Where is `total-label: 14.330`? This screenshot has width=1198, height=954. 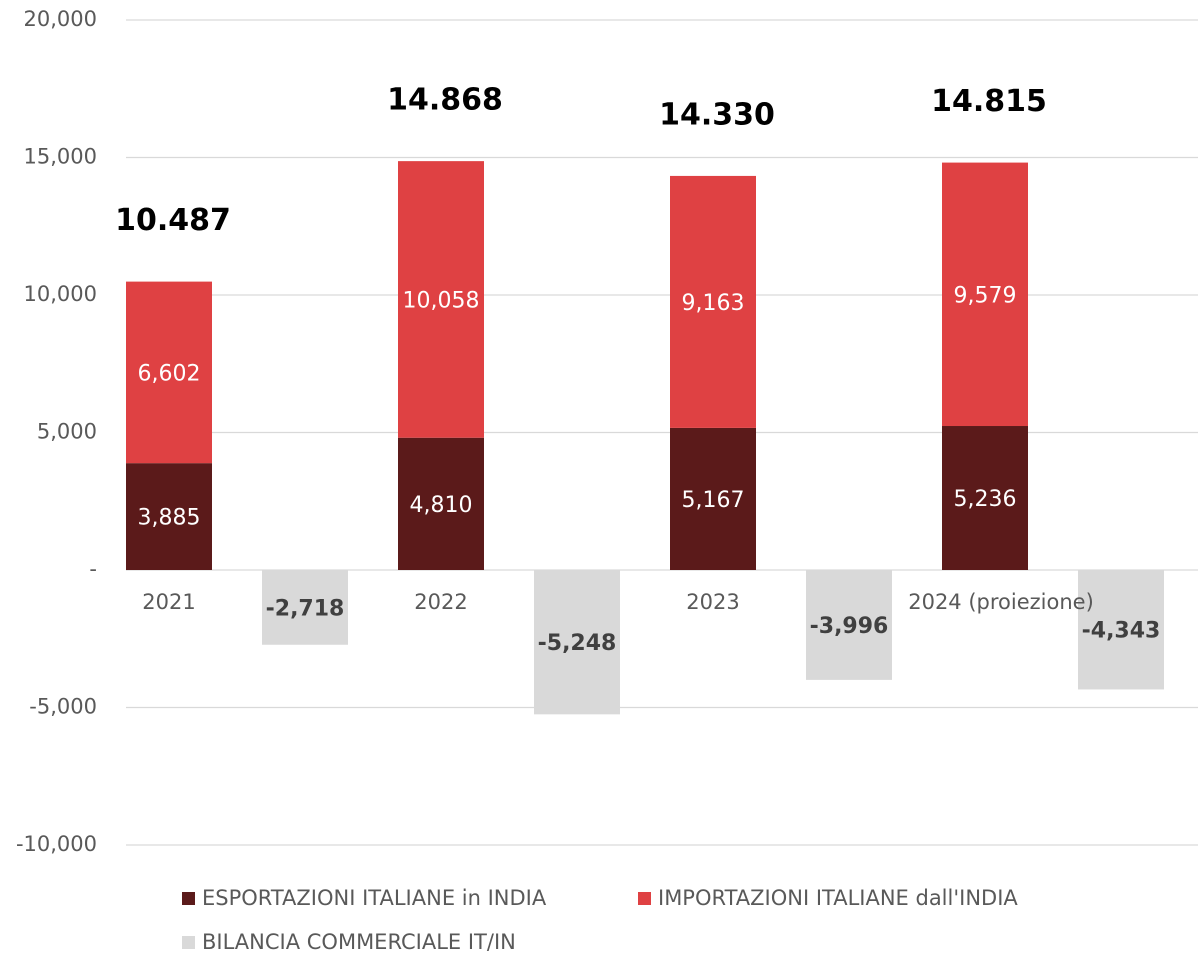
total-label: 14.330 is located at coordinates (717, 114).